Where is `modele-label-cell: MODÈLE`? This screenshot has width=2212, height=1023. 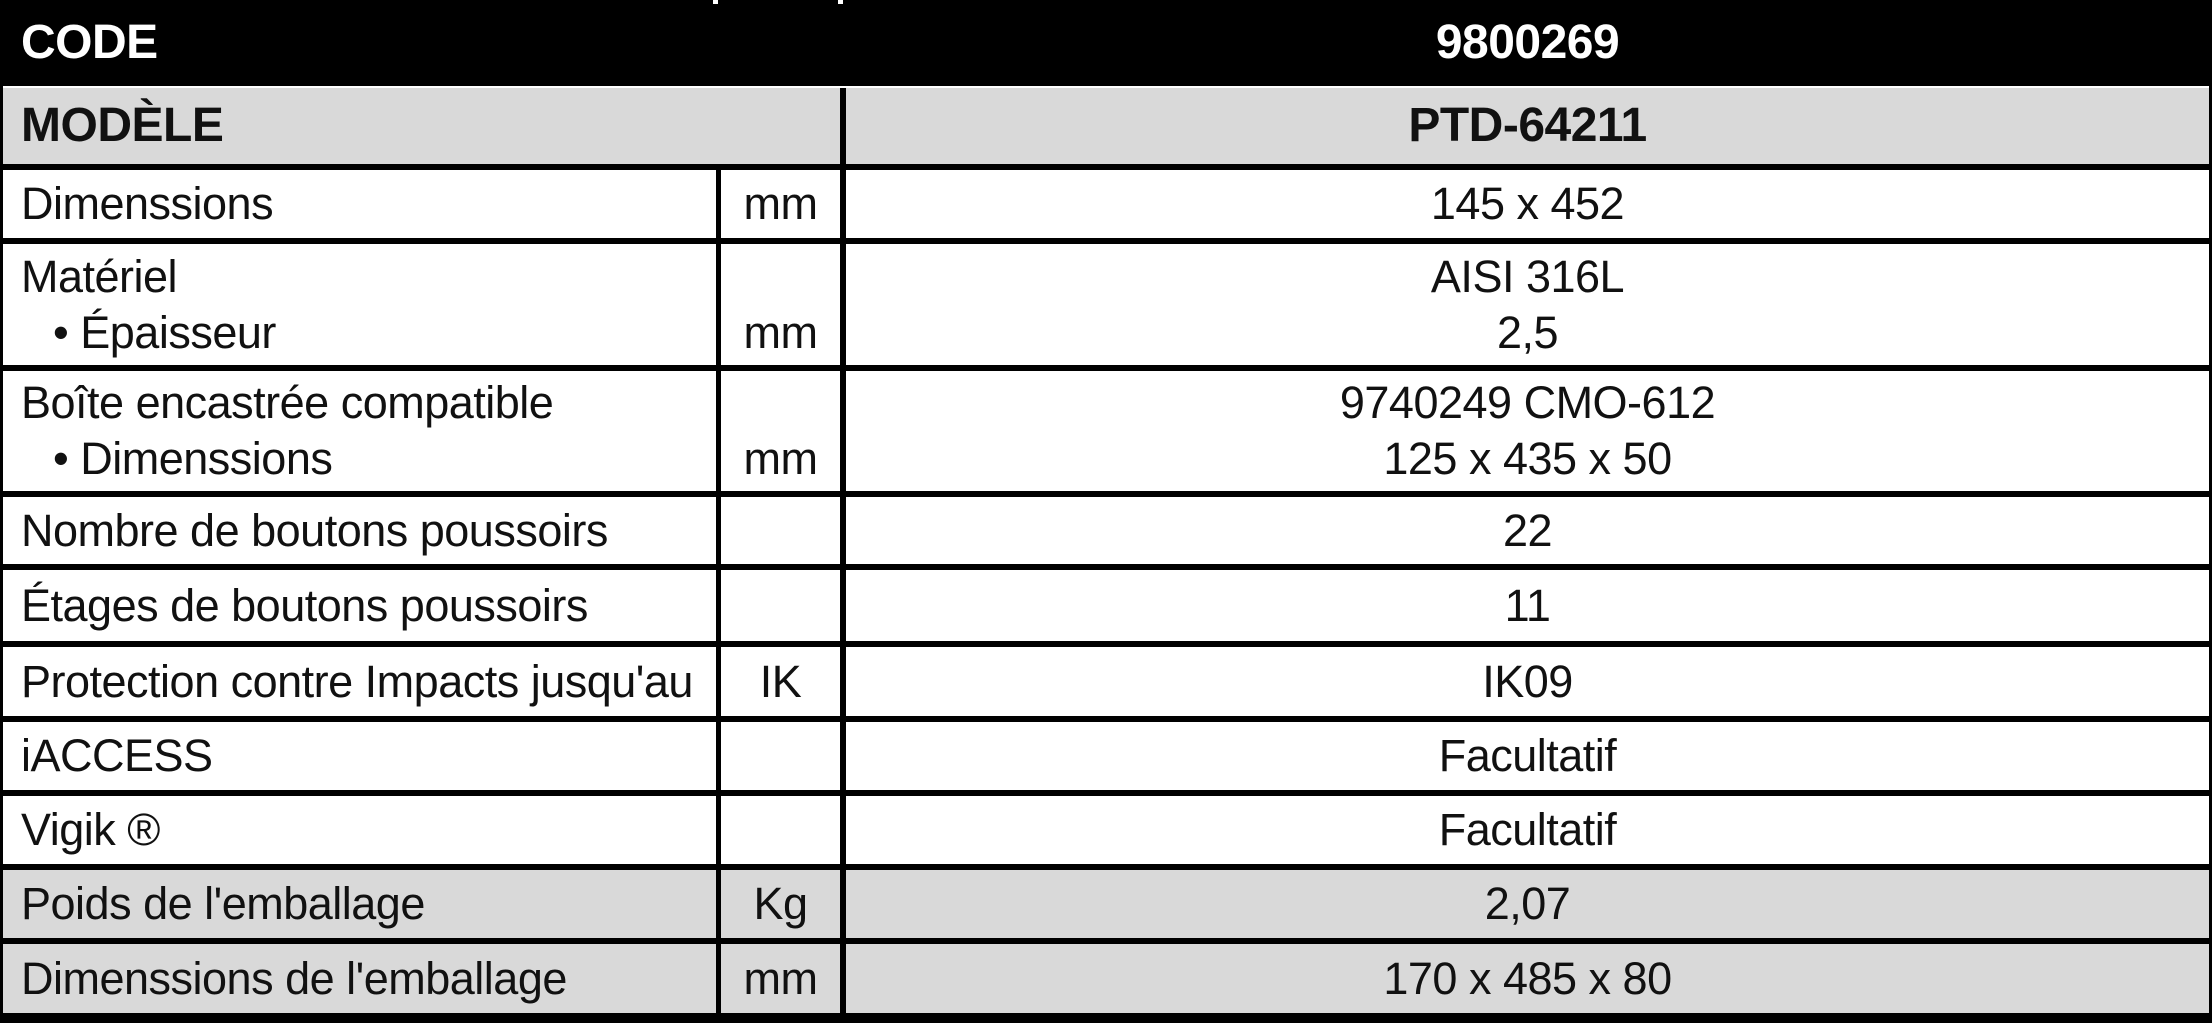
modele-label-cell: MODÈLE is located at coordinates (424, 126).